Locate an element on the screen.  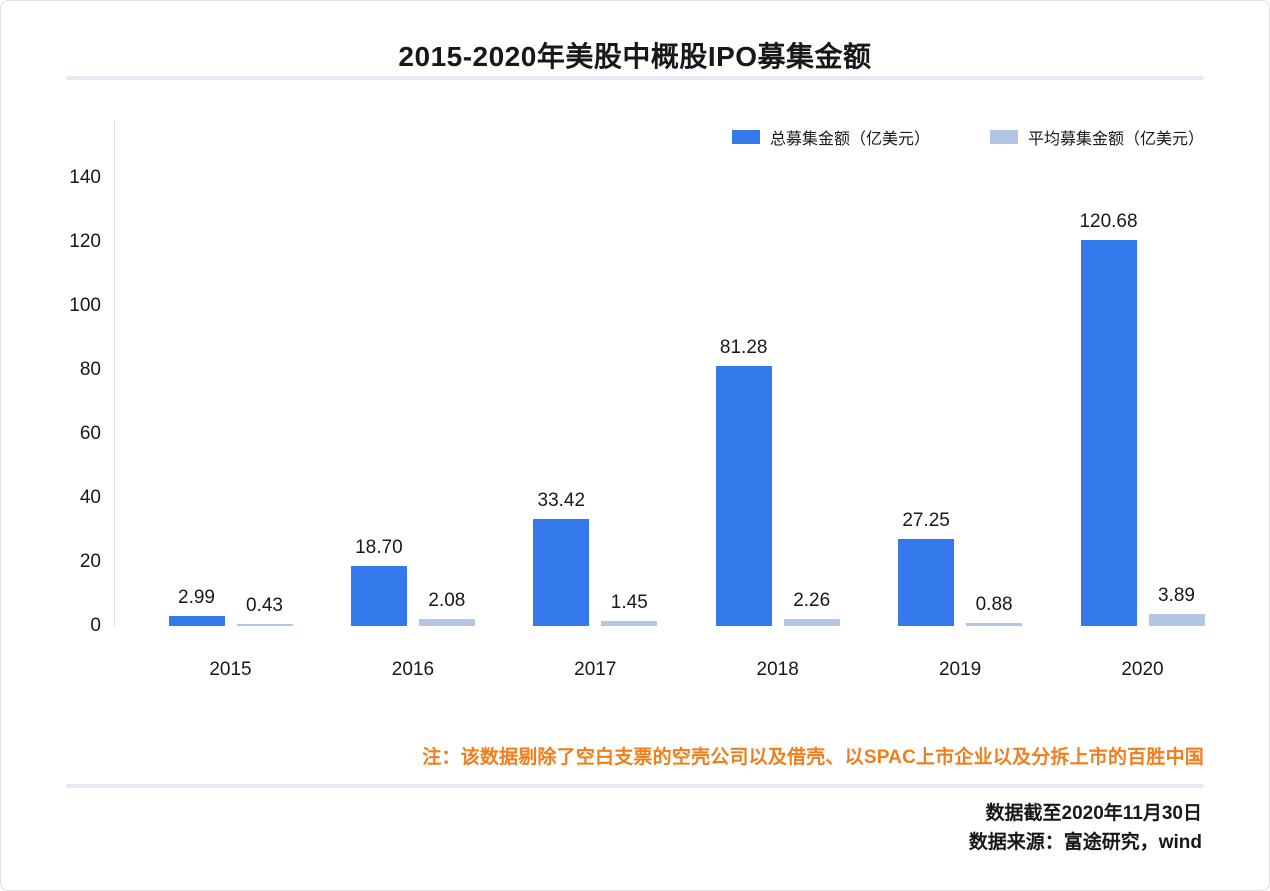
legend-swatch-average is located at coordinates (1003, 137).